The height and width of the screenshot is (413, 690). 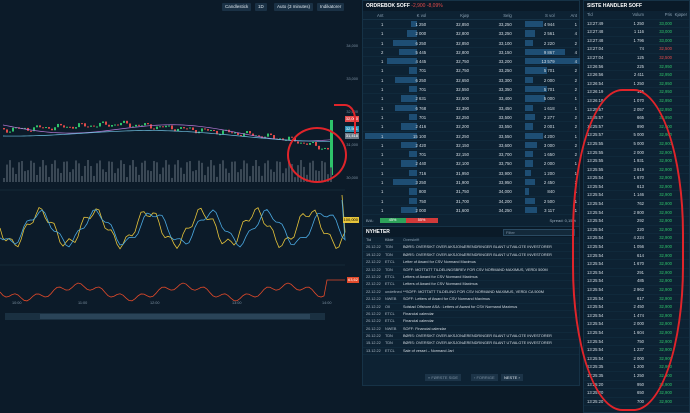 What do you see at coordinates (393, 291) in the screenshot?
I see `news-source: undefined` at bounding box center [393, 291].